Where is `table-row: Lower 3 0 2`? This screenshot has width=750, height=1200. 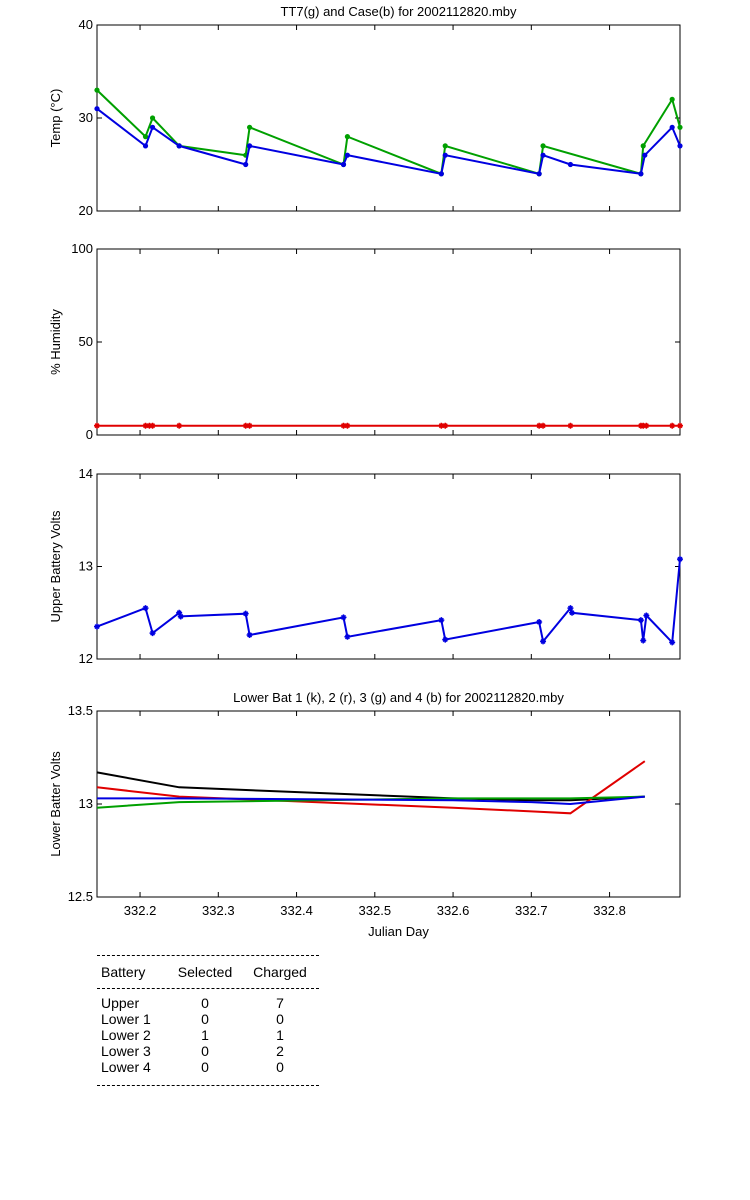 table-row: Lower 3 0 2 is located at coordinates (208, 1051).